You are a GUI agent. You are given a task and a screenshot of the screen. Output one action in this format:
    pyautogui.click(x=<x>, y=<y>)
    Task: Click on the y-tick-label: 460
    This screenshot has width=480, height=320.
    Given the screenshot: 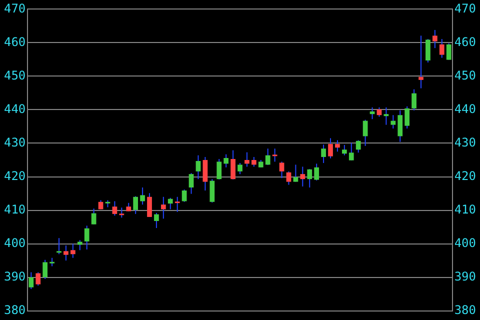 What is the action you would take?
    pyautogui.click(x=15, y=41)
    